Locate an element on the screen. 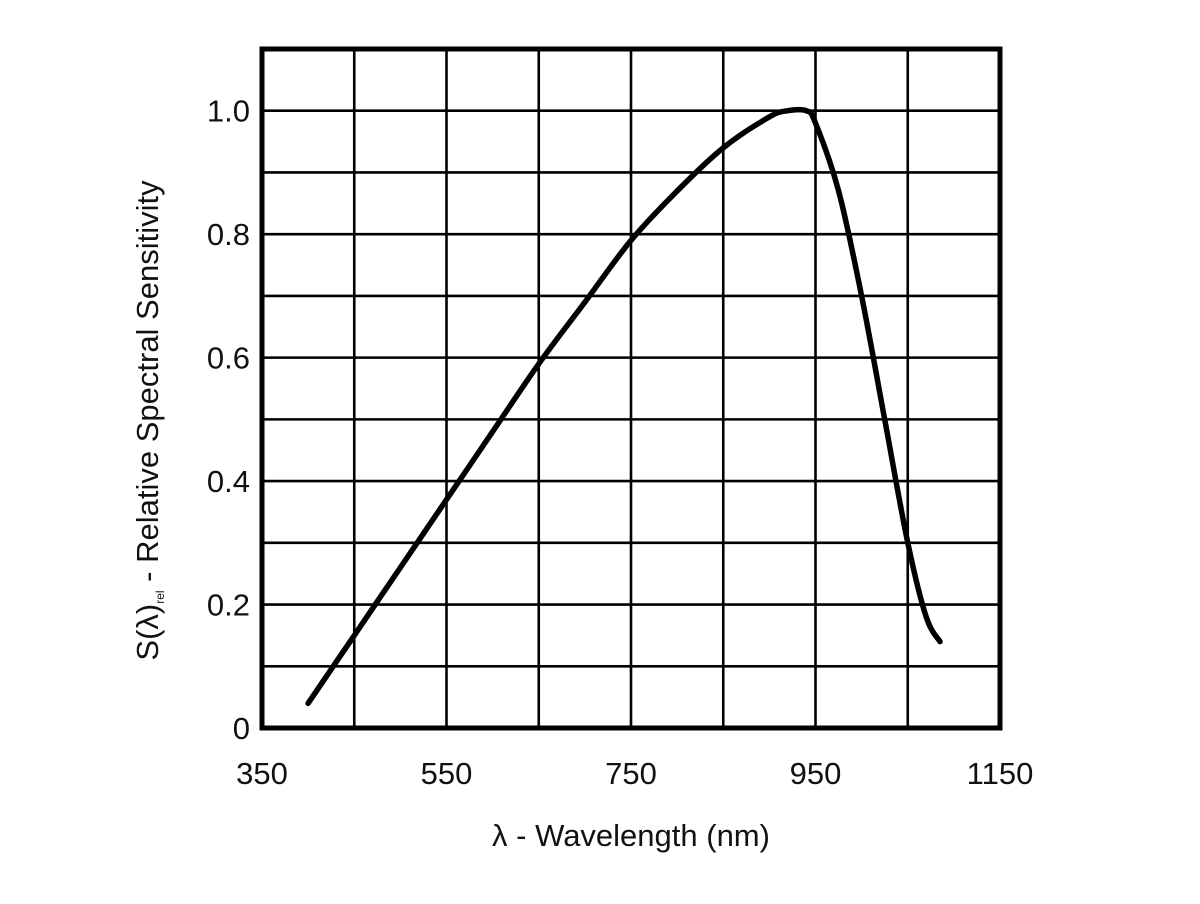 Image resolution: width=1200 pixels, height=904 pixels. x-tick-labels: 350 550 750 950 1150 is located at coordinates (634, 773).